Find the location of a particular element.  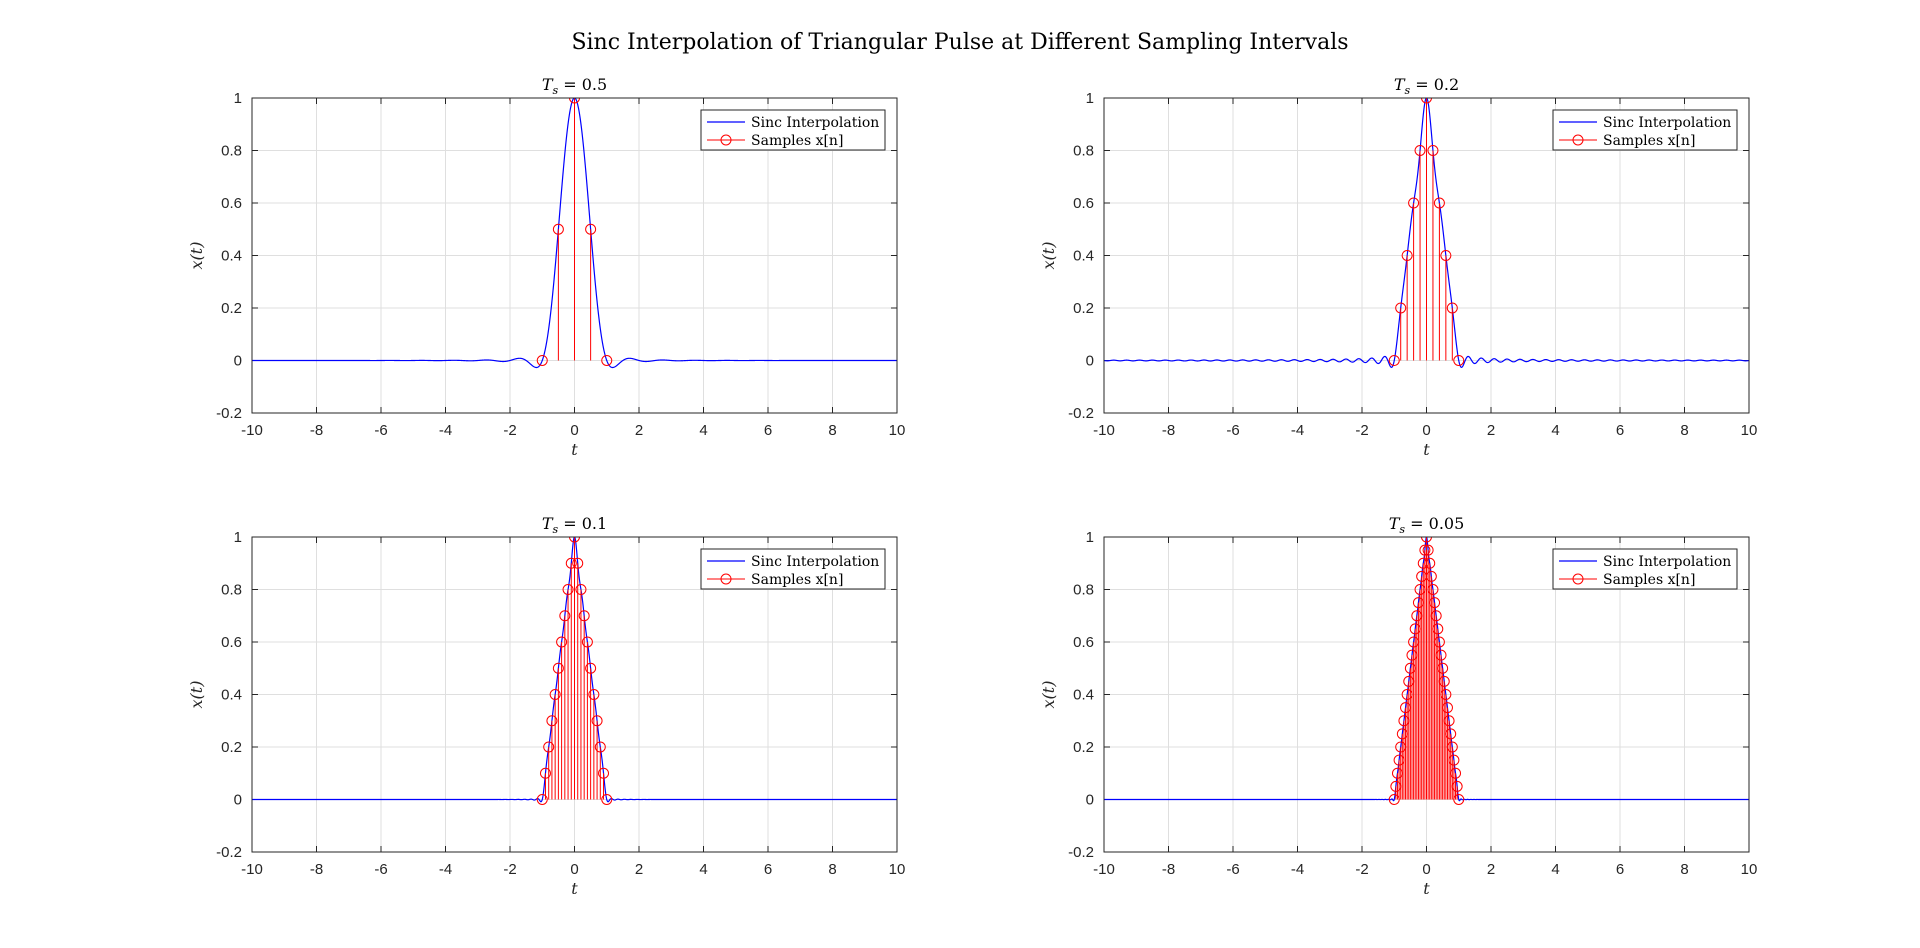

subplot-title: Ts = 0.05 is located at coordinates (1427, 525).